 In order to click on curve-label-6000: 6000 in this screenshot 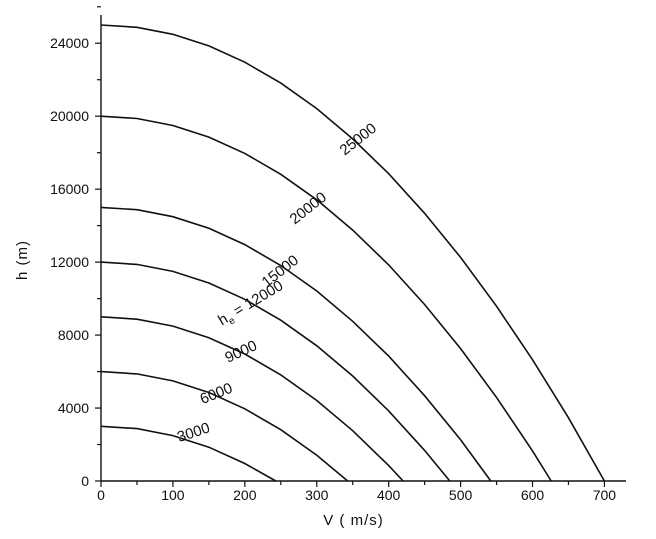, I will do `click(216, 394)`.